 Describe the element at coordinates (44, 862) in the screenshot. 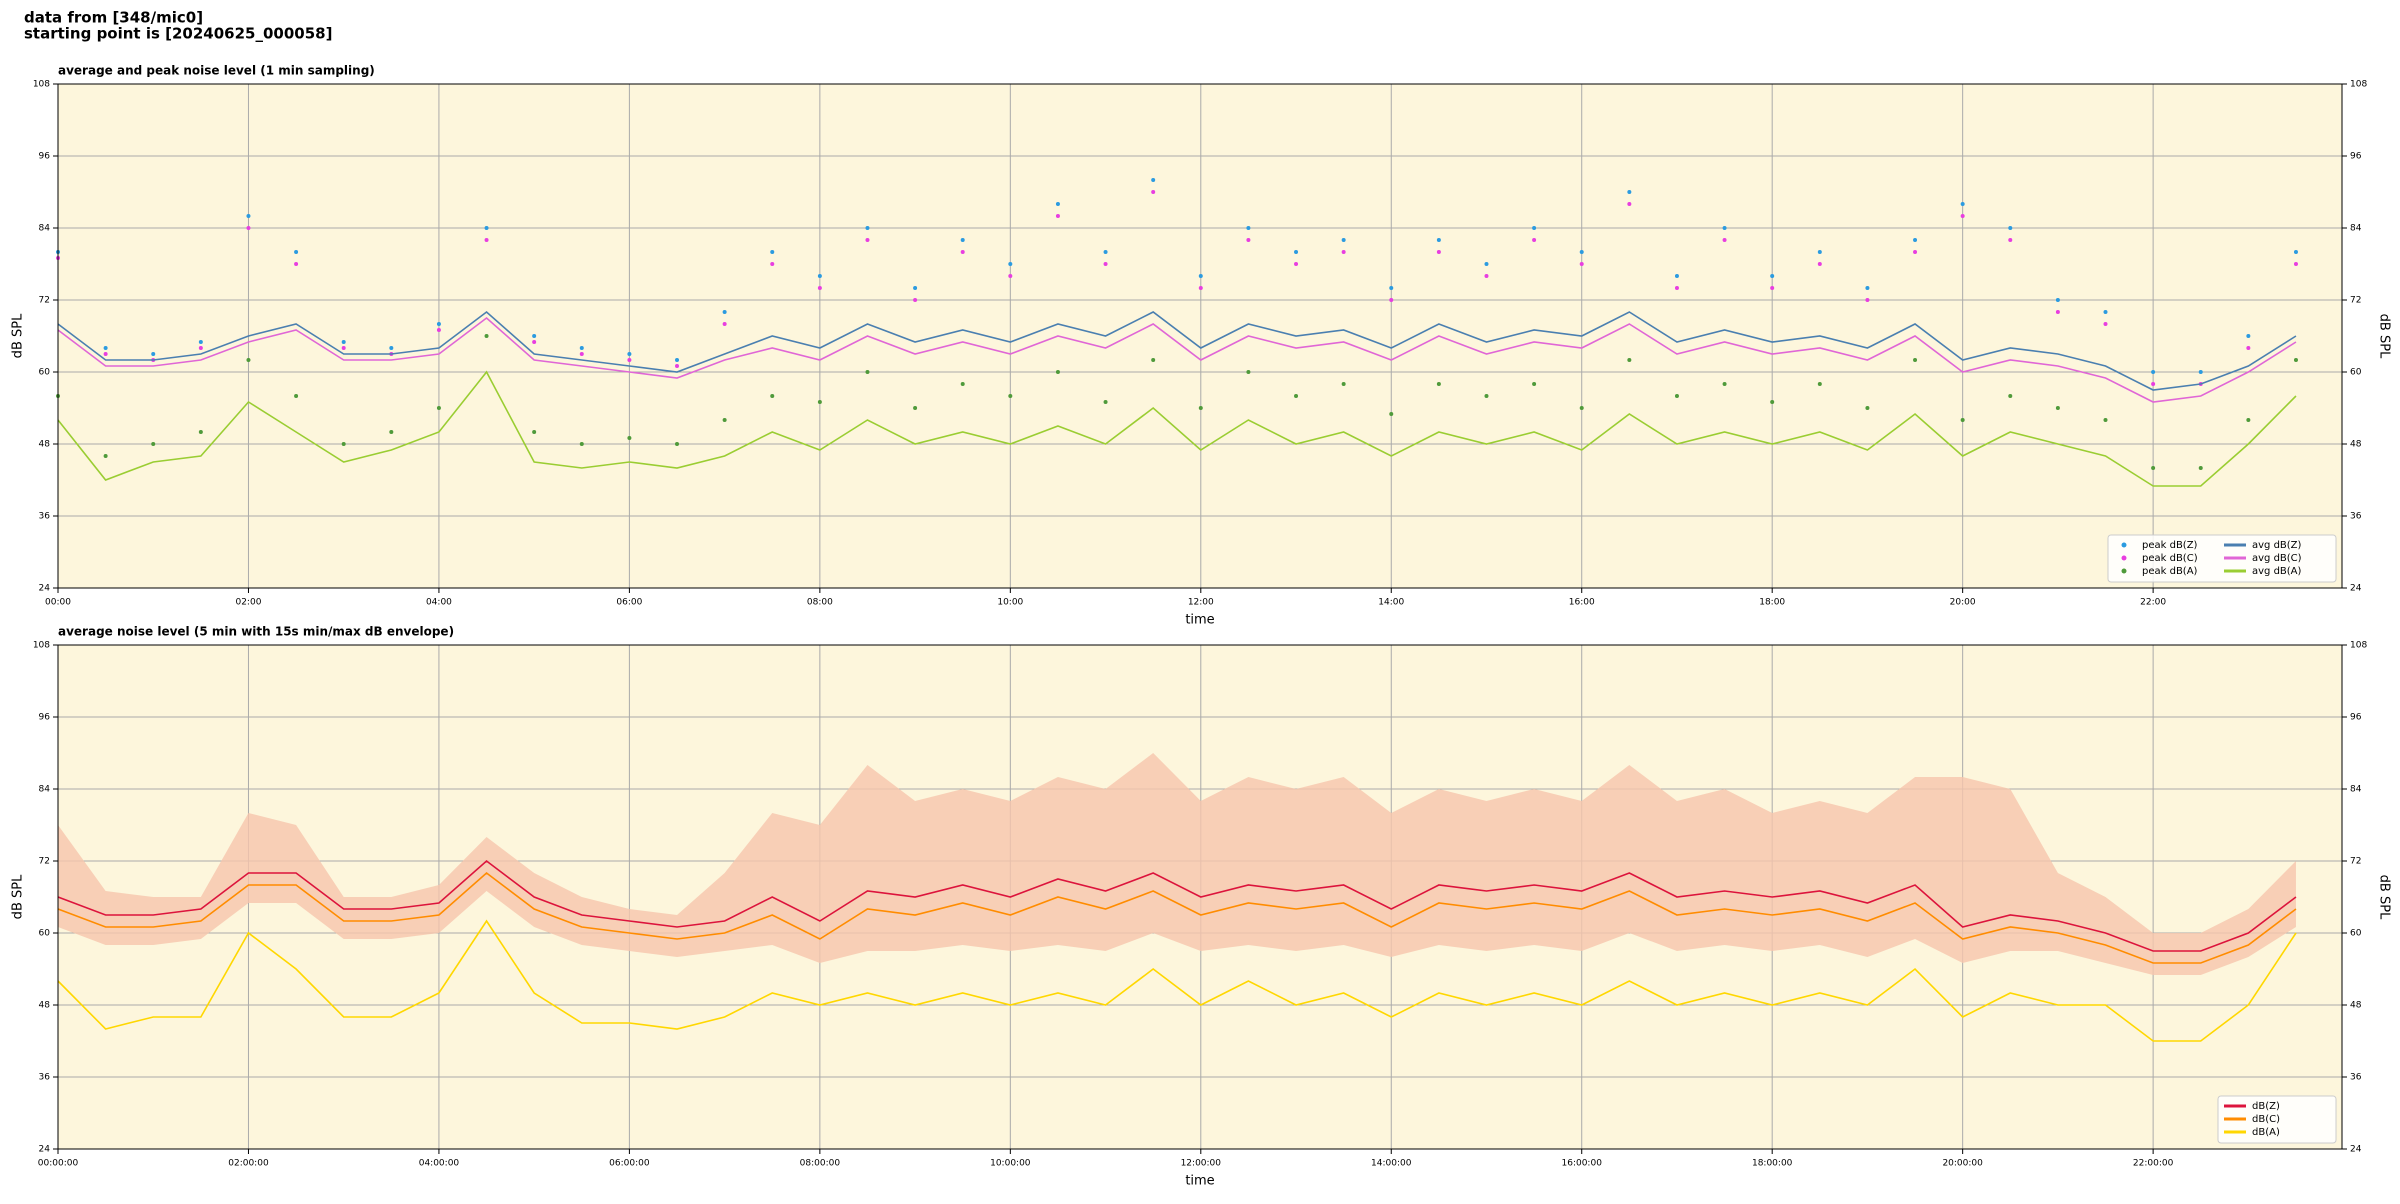

I see `y-tick-label: 72` at that location.